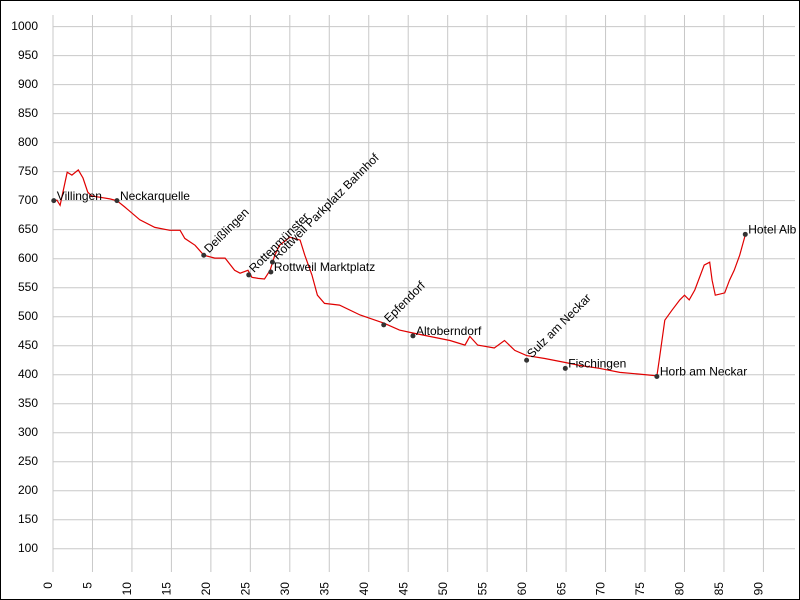 The height and width of the screenshot is (600, 800). Describe the element at coordinates (28, 461) in the screenshot. I see `y-tick-label: 250` at that location.